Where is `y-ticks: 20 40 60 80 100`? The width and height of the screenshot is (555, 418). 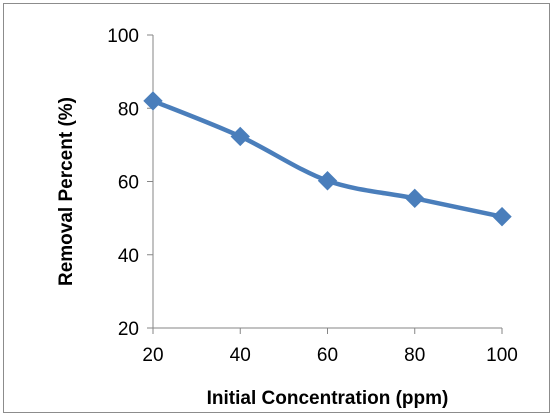 y-ticks: 20 40 60 80 100 is located at coordinates (130, 183).